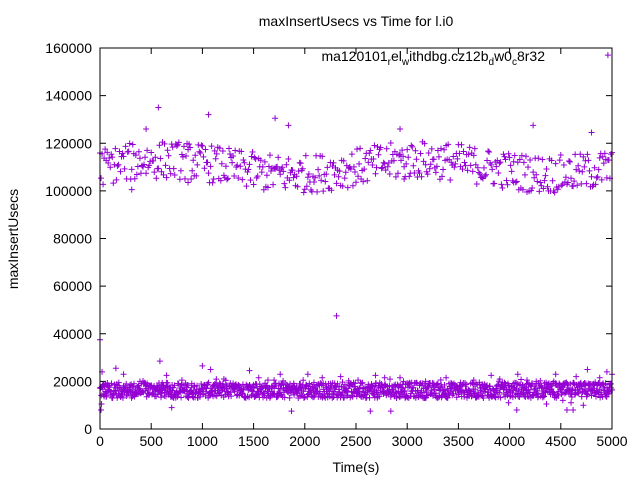  What do you see at coordinates (304, 441) in the screenshot?
I see `x-tick-label: 2000` at bounding box center [304, 441].